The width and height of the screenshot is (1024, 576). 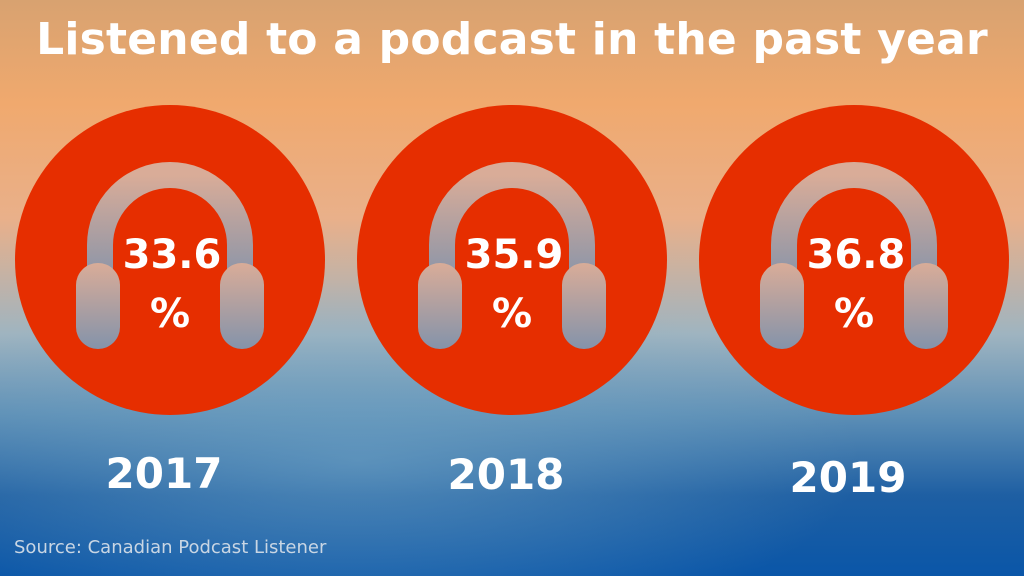 I want to click on unit-label-2017: %, so click(x=170, y=314).